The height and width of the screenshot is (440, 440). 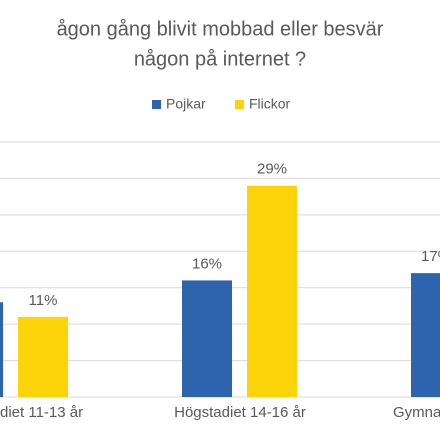 What do you see at coordinates (416, 412) in the screenshot?
I see `x-tick-label: Gymna` at bounding box center [416, 412].